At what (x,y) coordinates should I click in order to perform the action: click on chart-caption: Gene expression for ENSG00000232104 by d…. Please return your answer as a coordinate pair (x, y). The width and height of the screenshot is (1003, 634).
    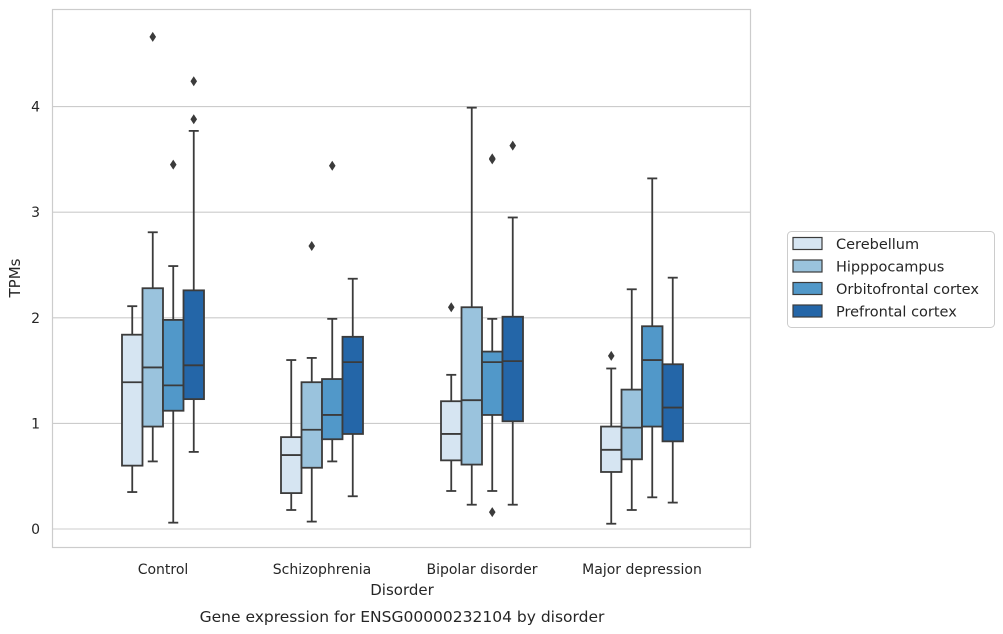
    Looking at the image, I should click on (402, 617).